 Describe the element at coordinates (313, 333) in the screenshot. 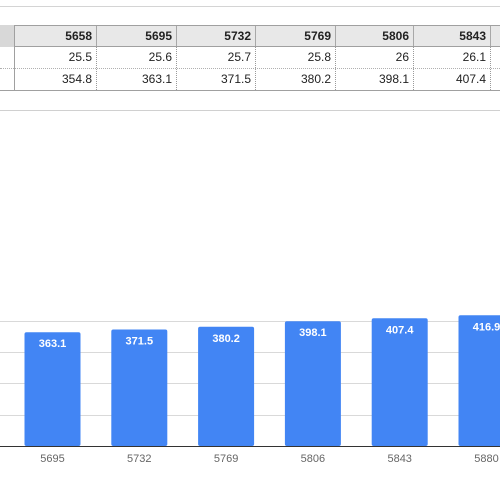

I see `bar-data-label: 398.1` at that location.